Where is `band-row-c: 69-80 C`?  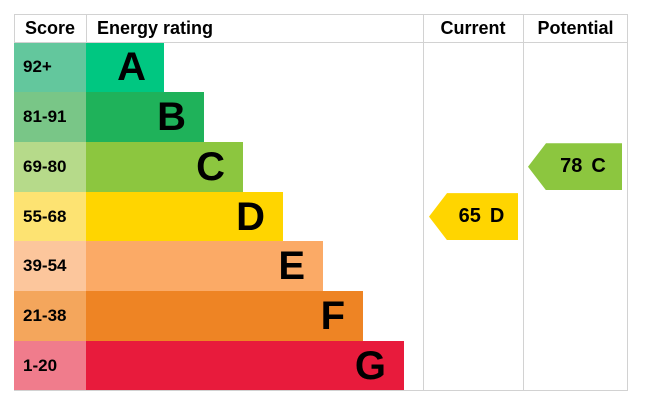 band-row-c: 69-80 C is located at coordinates (321, 166).